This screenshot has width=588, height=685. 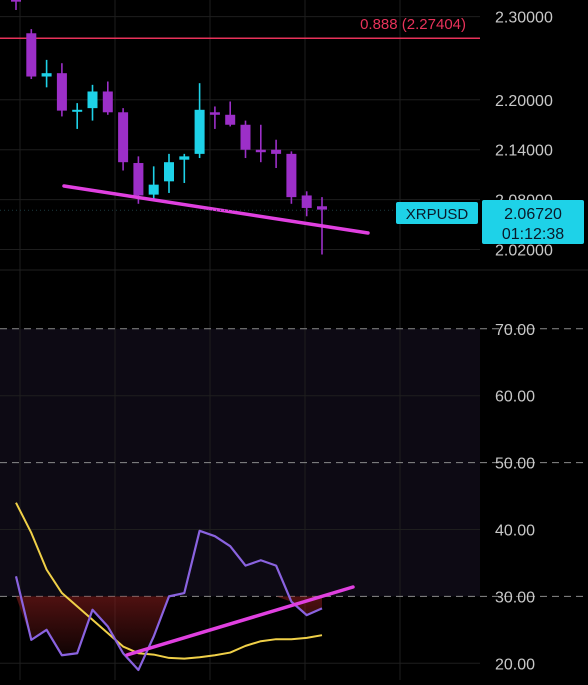 What do you see at coordinates (515, 464) in the screenshot?
I see `rsi-axis-tick-3: 50.00` at bounding box center [515, 464].